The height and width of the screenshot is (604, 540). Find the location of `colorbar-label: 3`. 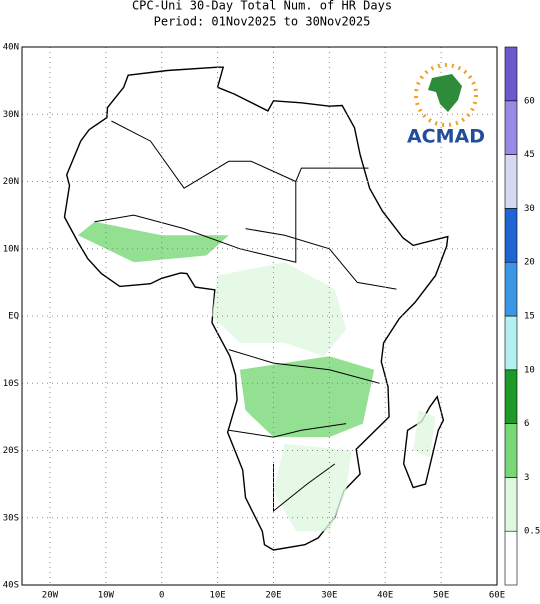

colorbar-label: 3 is located at coordinates (526, 478).